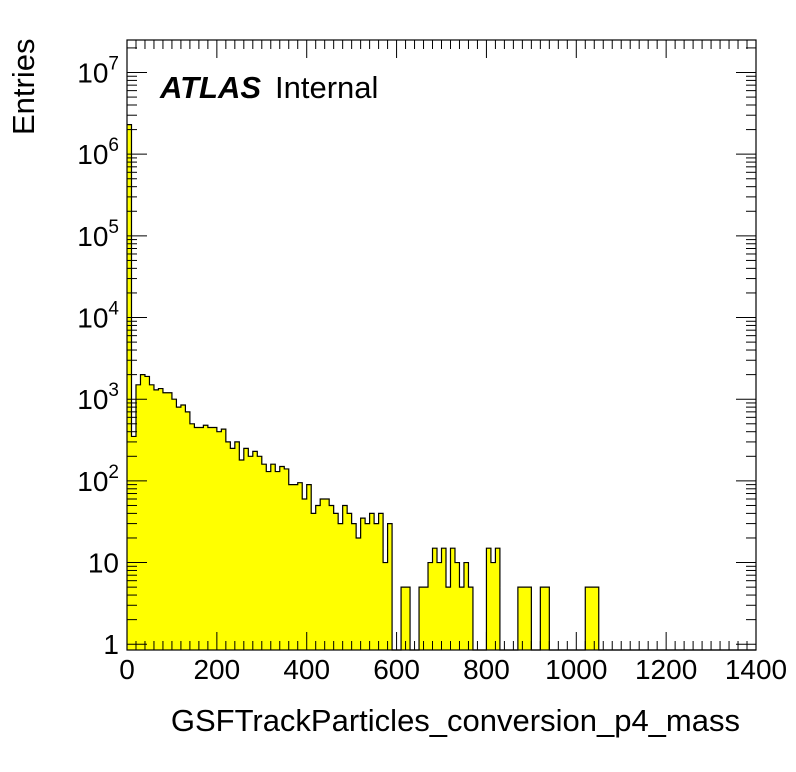 This screenshot has height=772, width=796. What do you see at coordinates (216, 669) in the screenshot?
I see `x-tick-label: 200` at bounding box center [216, 669].